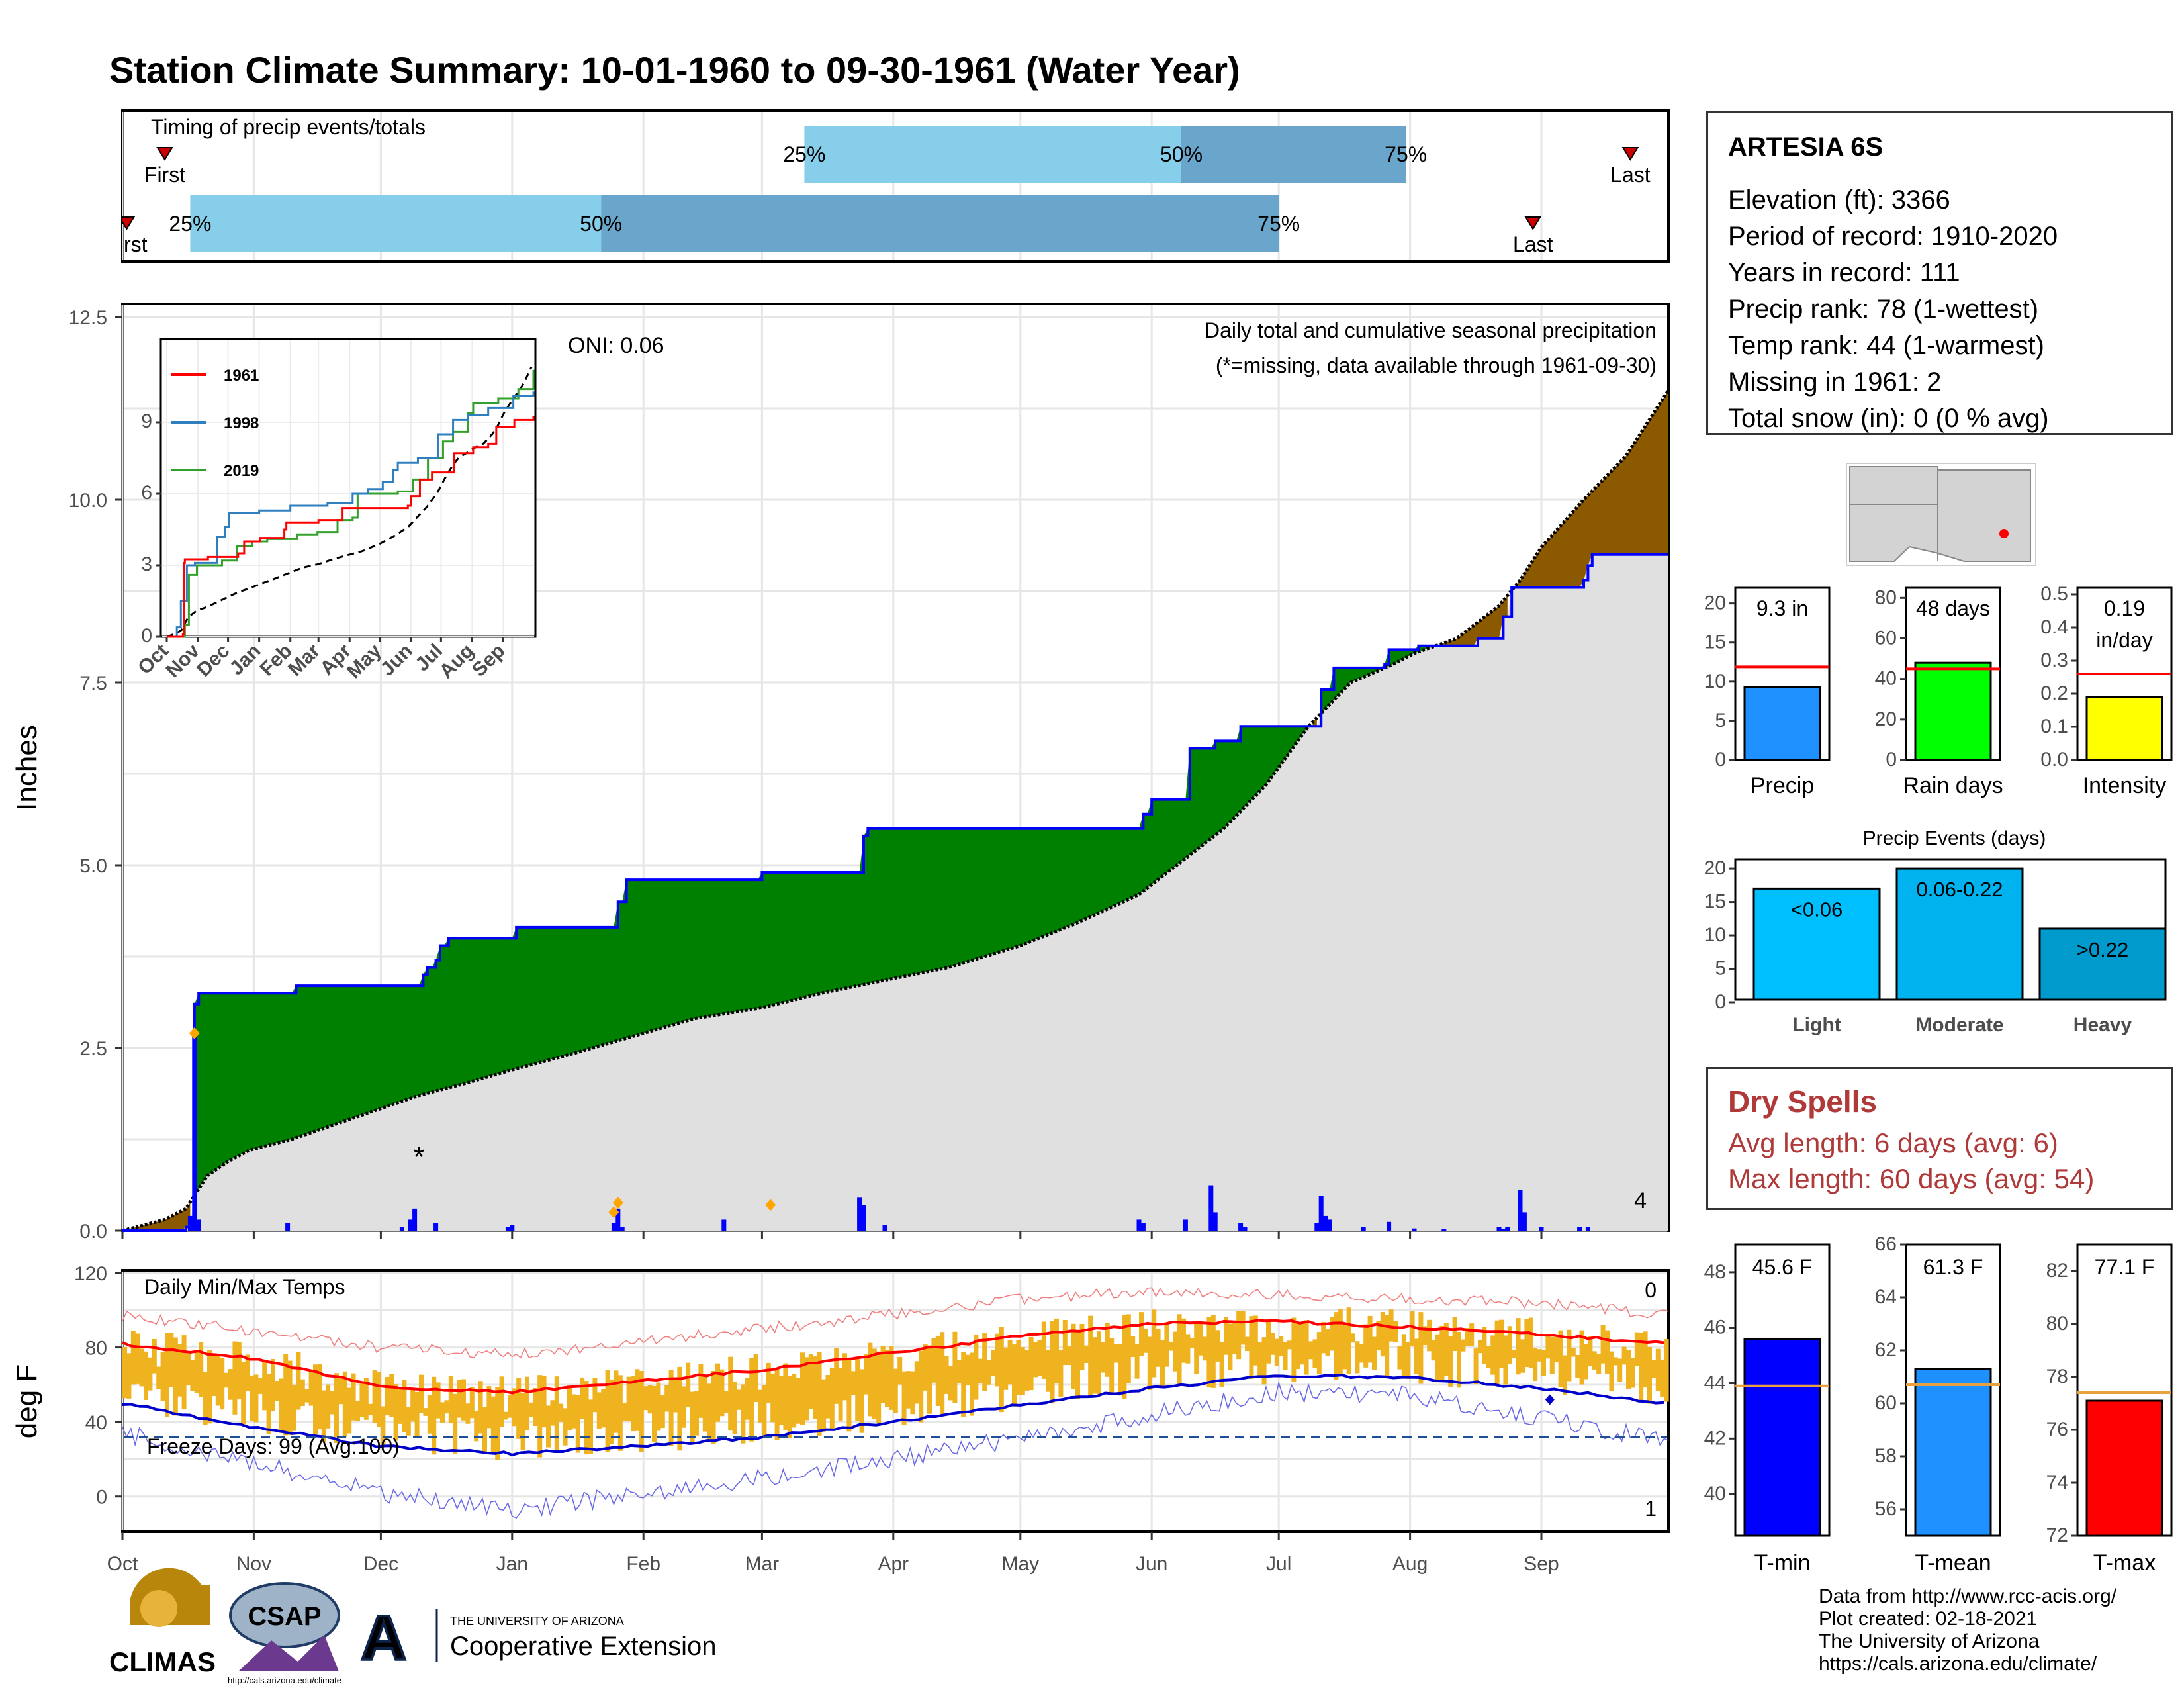  What do you see at coordinates (1720, 720) in the screenshot?
I see `mini-ytick-label: 5` at bounding box center [1720, 720].